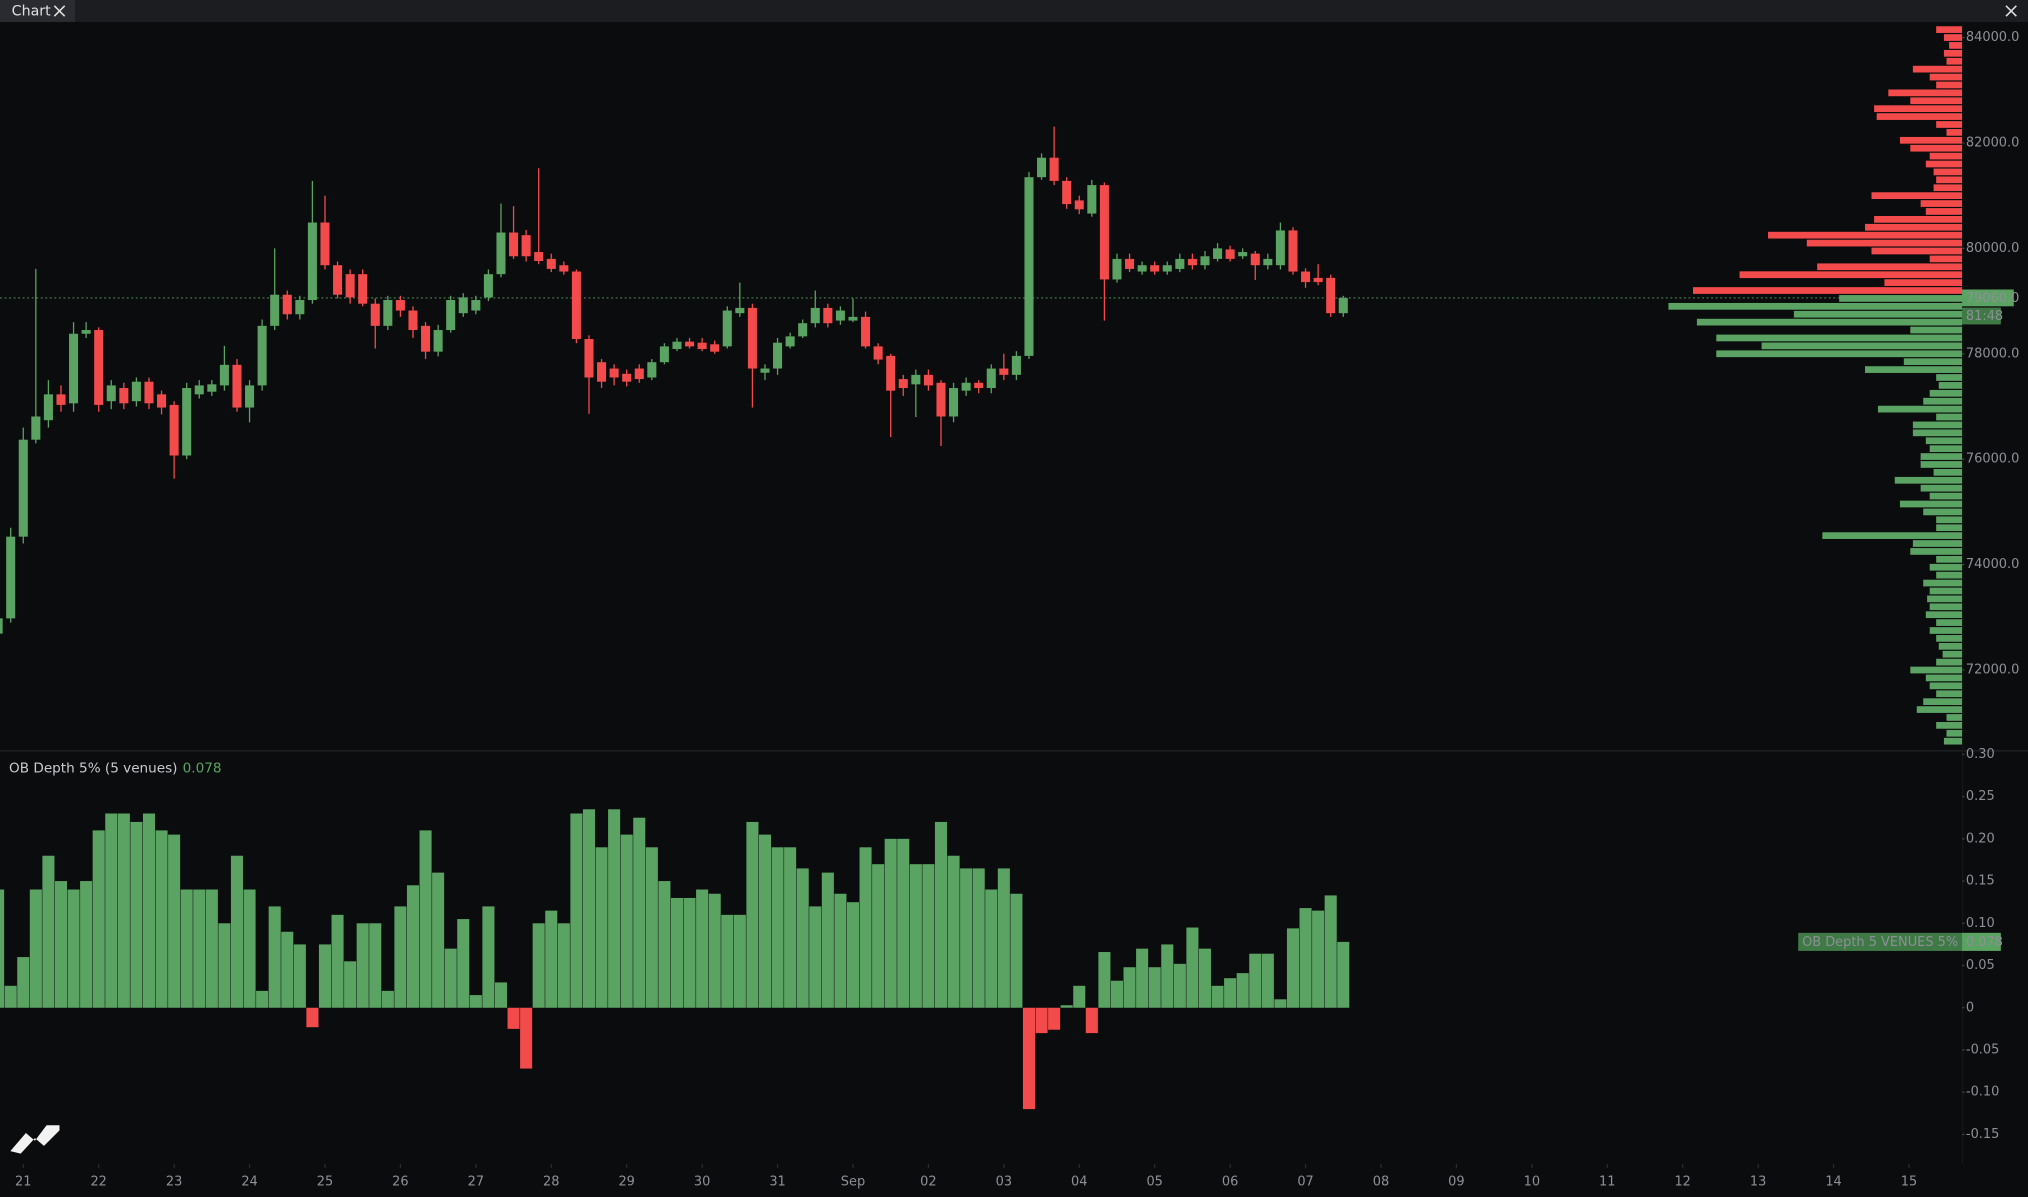 The height and width of the screenshot is (1197, 2028). Describe the element at coordinates (59, 11) in the screenshot. I see `tab-close-icon` at that location.